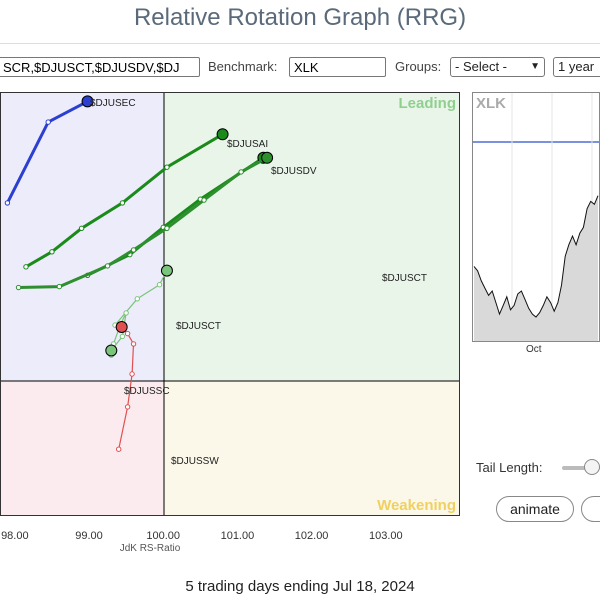 The height and width of the screenshot is (600, 600). Describe the element at coordinates (404, 278) in the screenshot. I see `label-djusct-right: $DJUSCT` at that location.